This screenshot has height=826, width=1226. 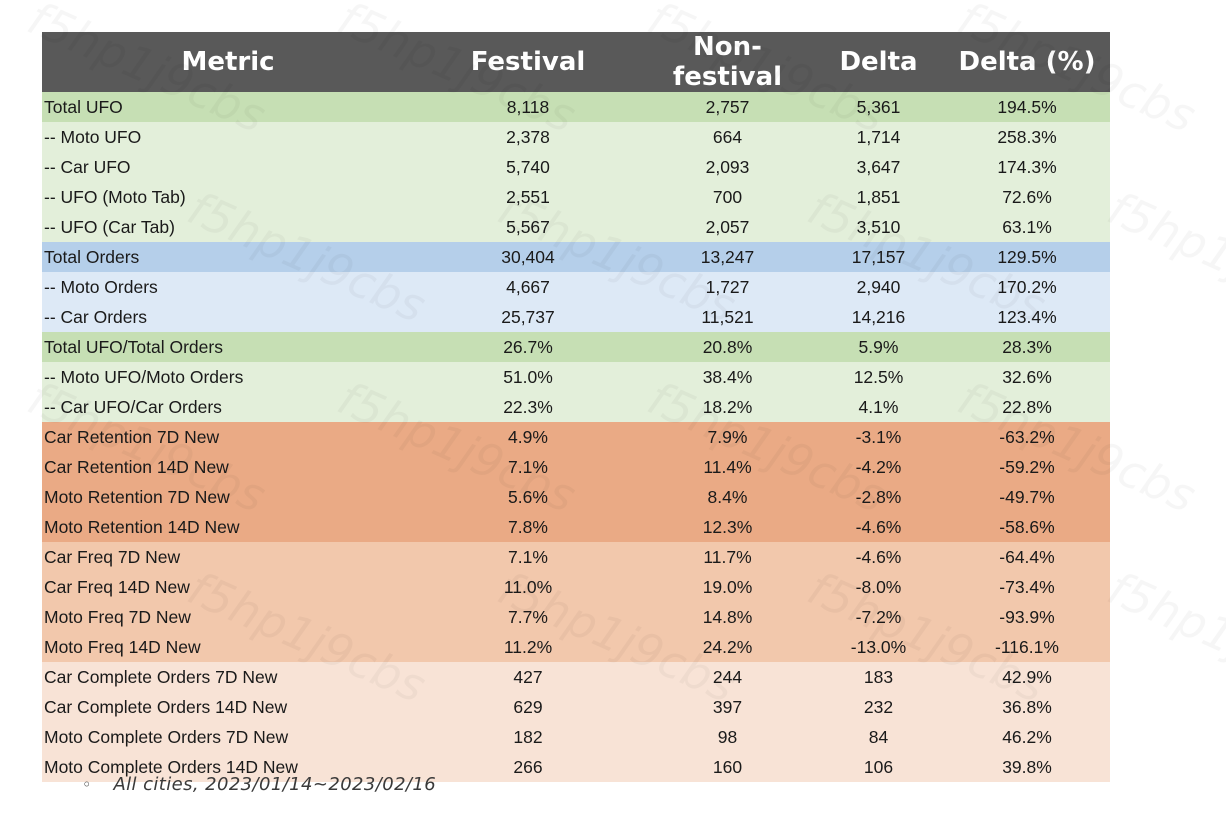 I want to click on delta-percent-cell: -93.9%, so click(x=1027, y=617).